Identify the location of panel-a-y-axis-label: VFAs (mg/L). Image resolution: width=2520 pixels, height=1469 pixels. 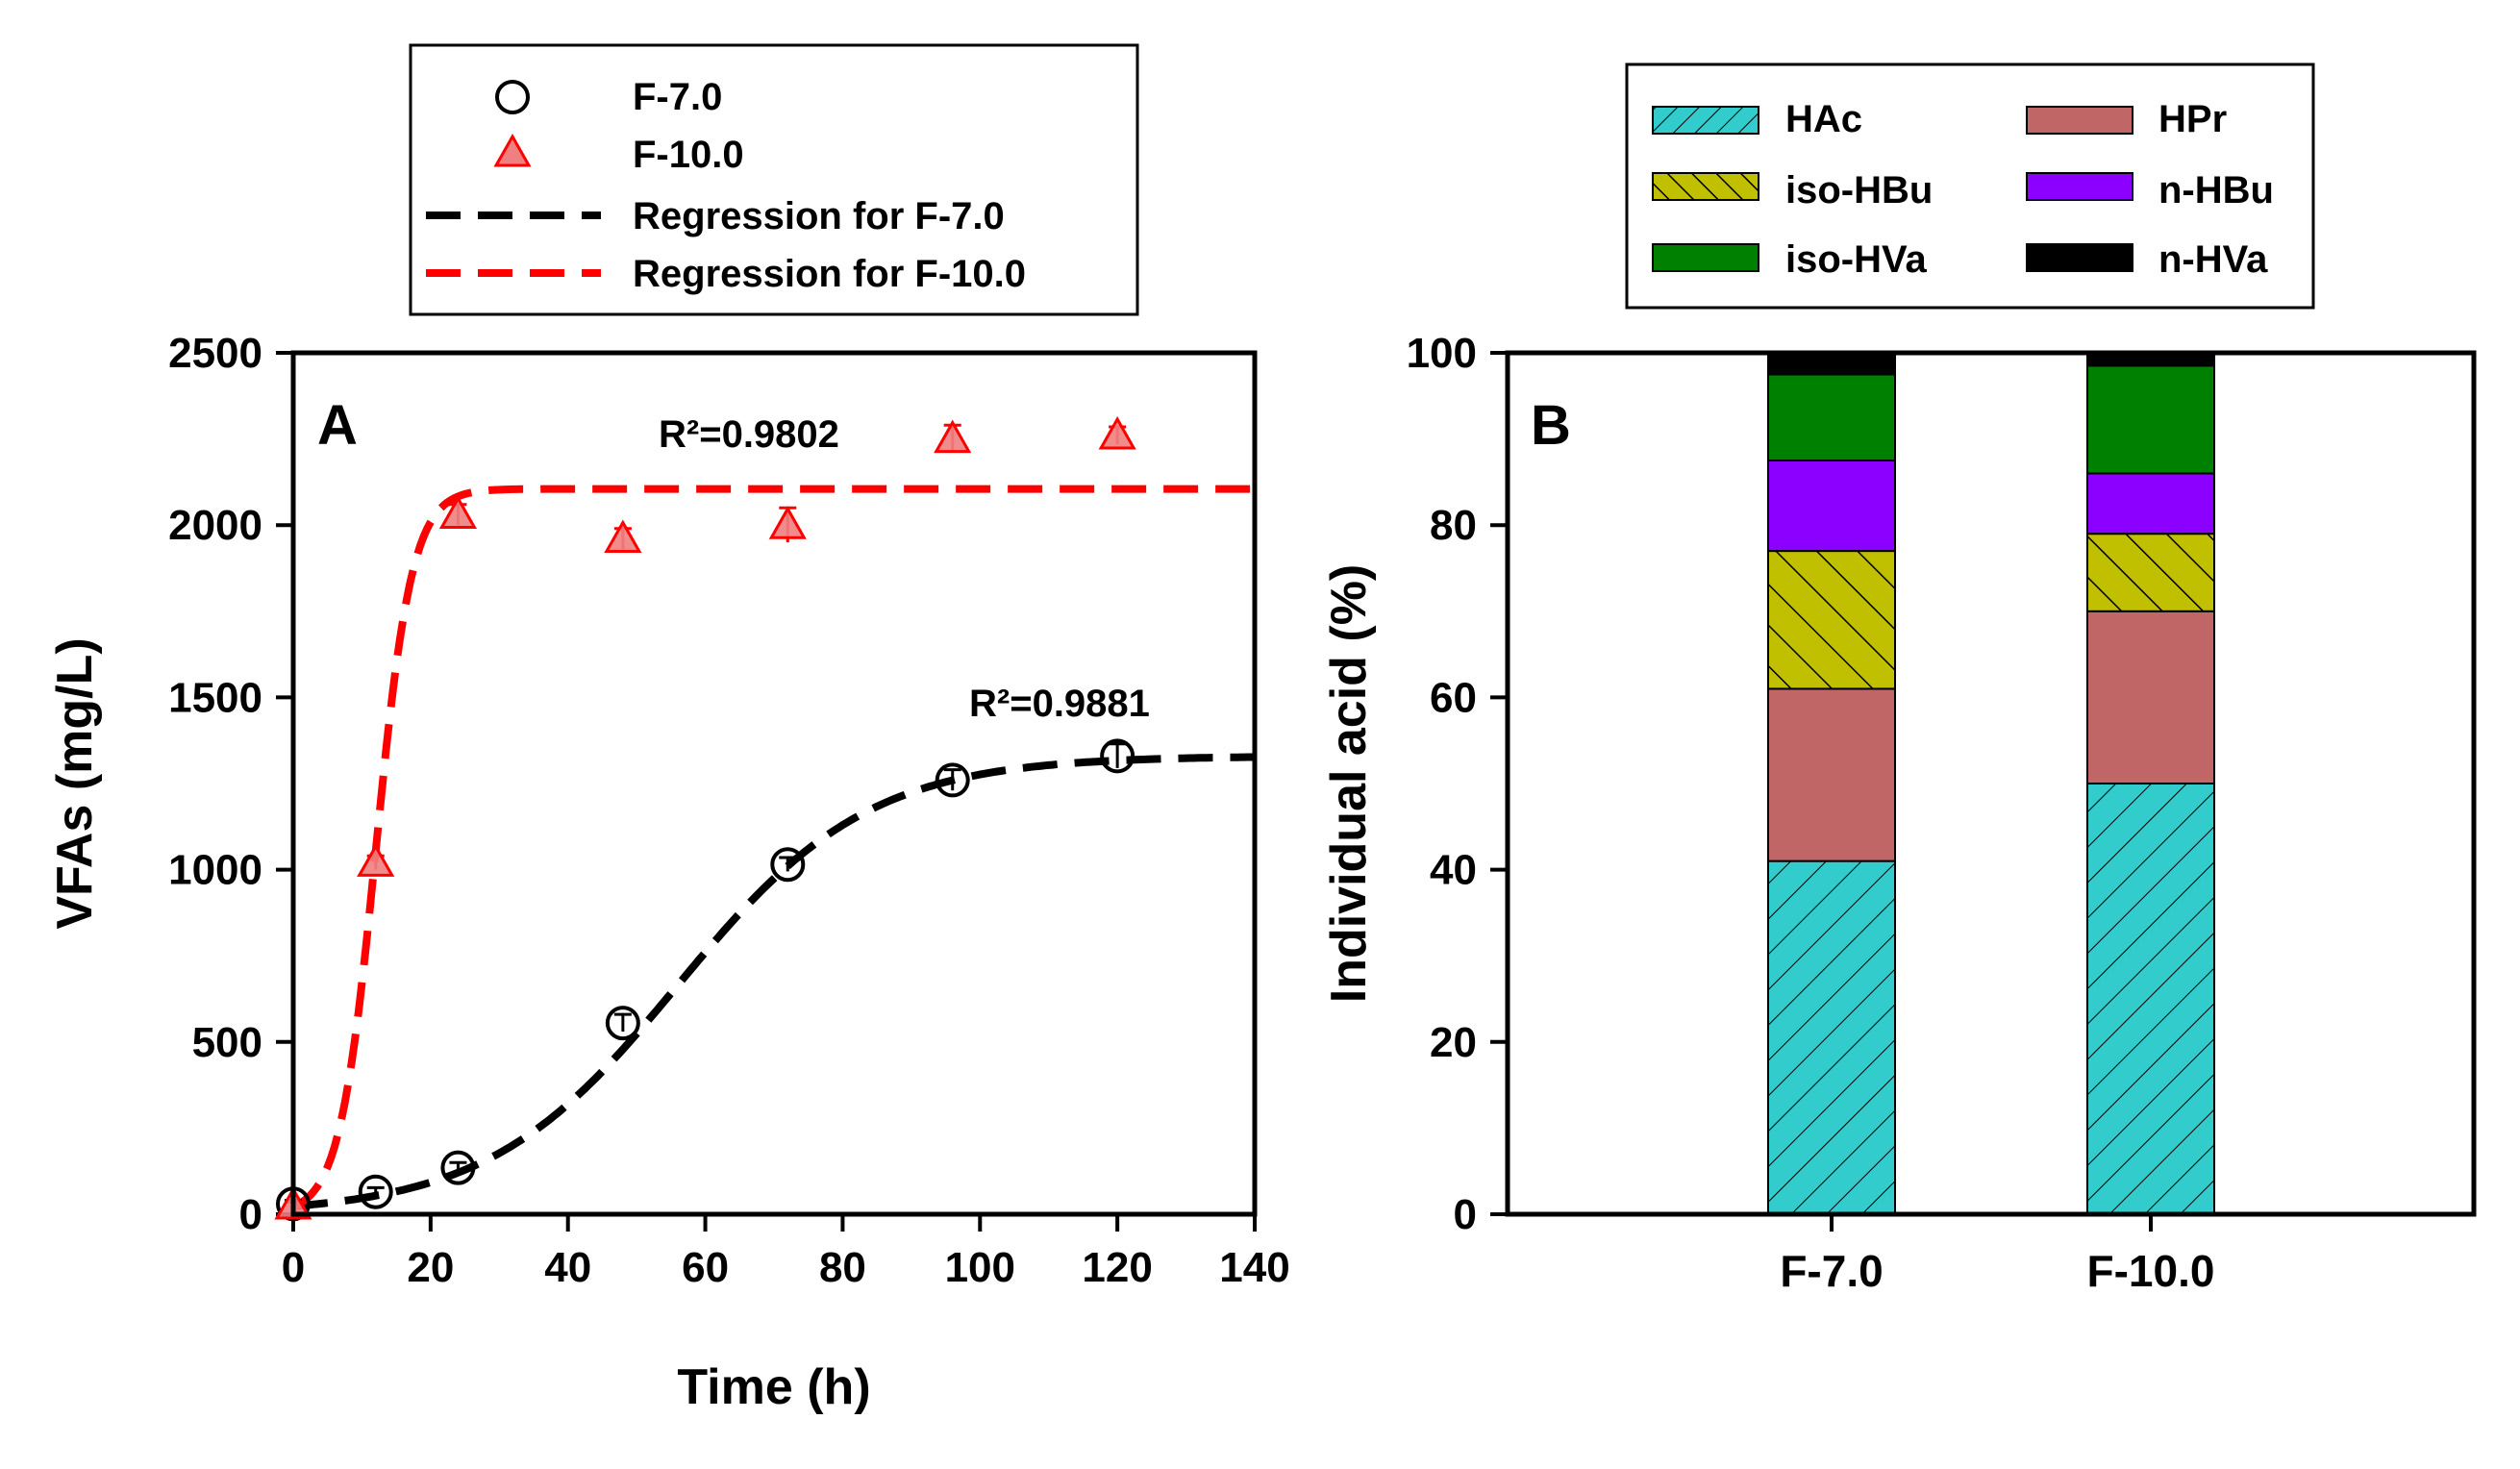
(75, 783).